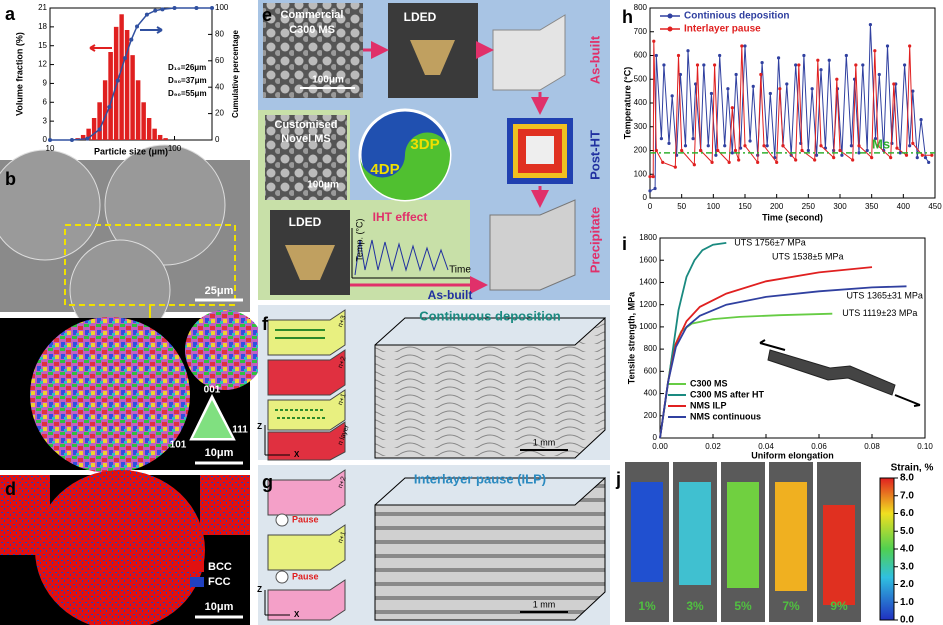 The image size is (943, 625). Describe the element at coordinates (884, 296) in the screenshot. I see `uts-label: UTS 1365±31 MPa` at that location.